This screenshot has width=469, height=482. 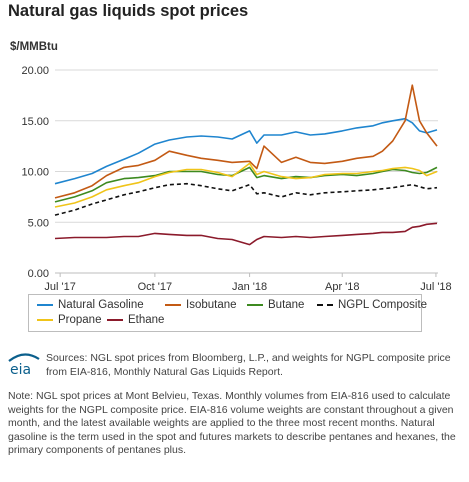 I want to click on x-tick-label: Oct '17, so click(x=155, y=286).